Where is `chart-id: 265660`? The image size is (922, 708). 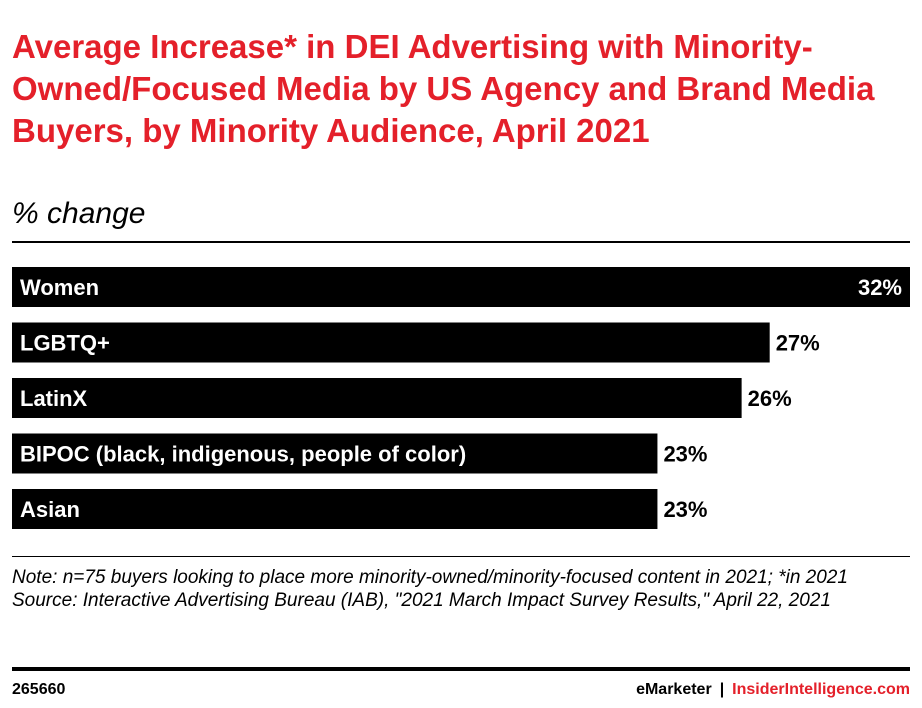
chart-id: 265660 is located at coordinates (39, 689).